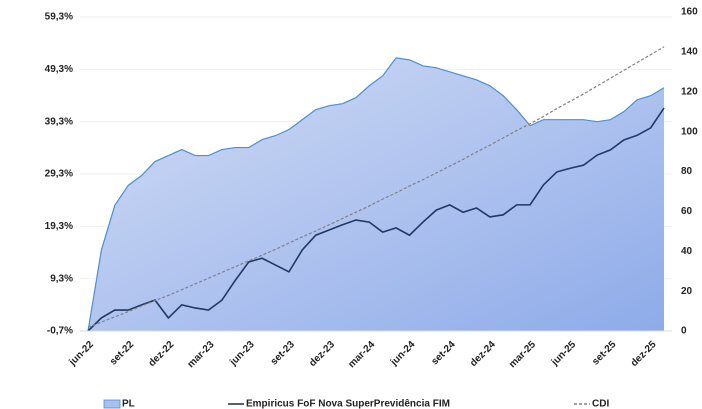  Describe the element at coordinates (60, 331) in the screenshot. I see `y-tick-label: -0,7%` at that location.